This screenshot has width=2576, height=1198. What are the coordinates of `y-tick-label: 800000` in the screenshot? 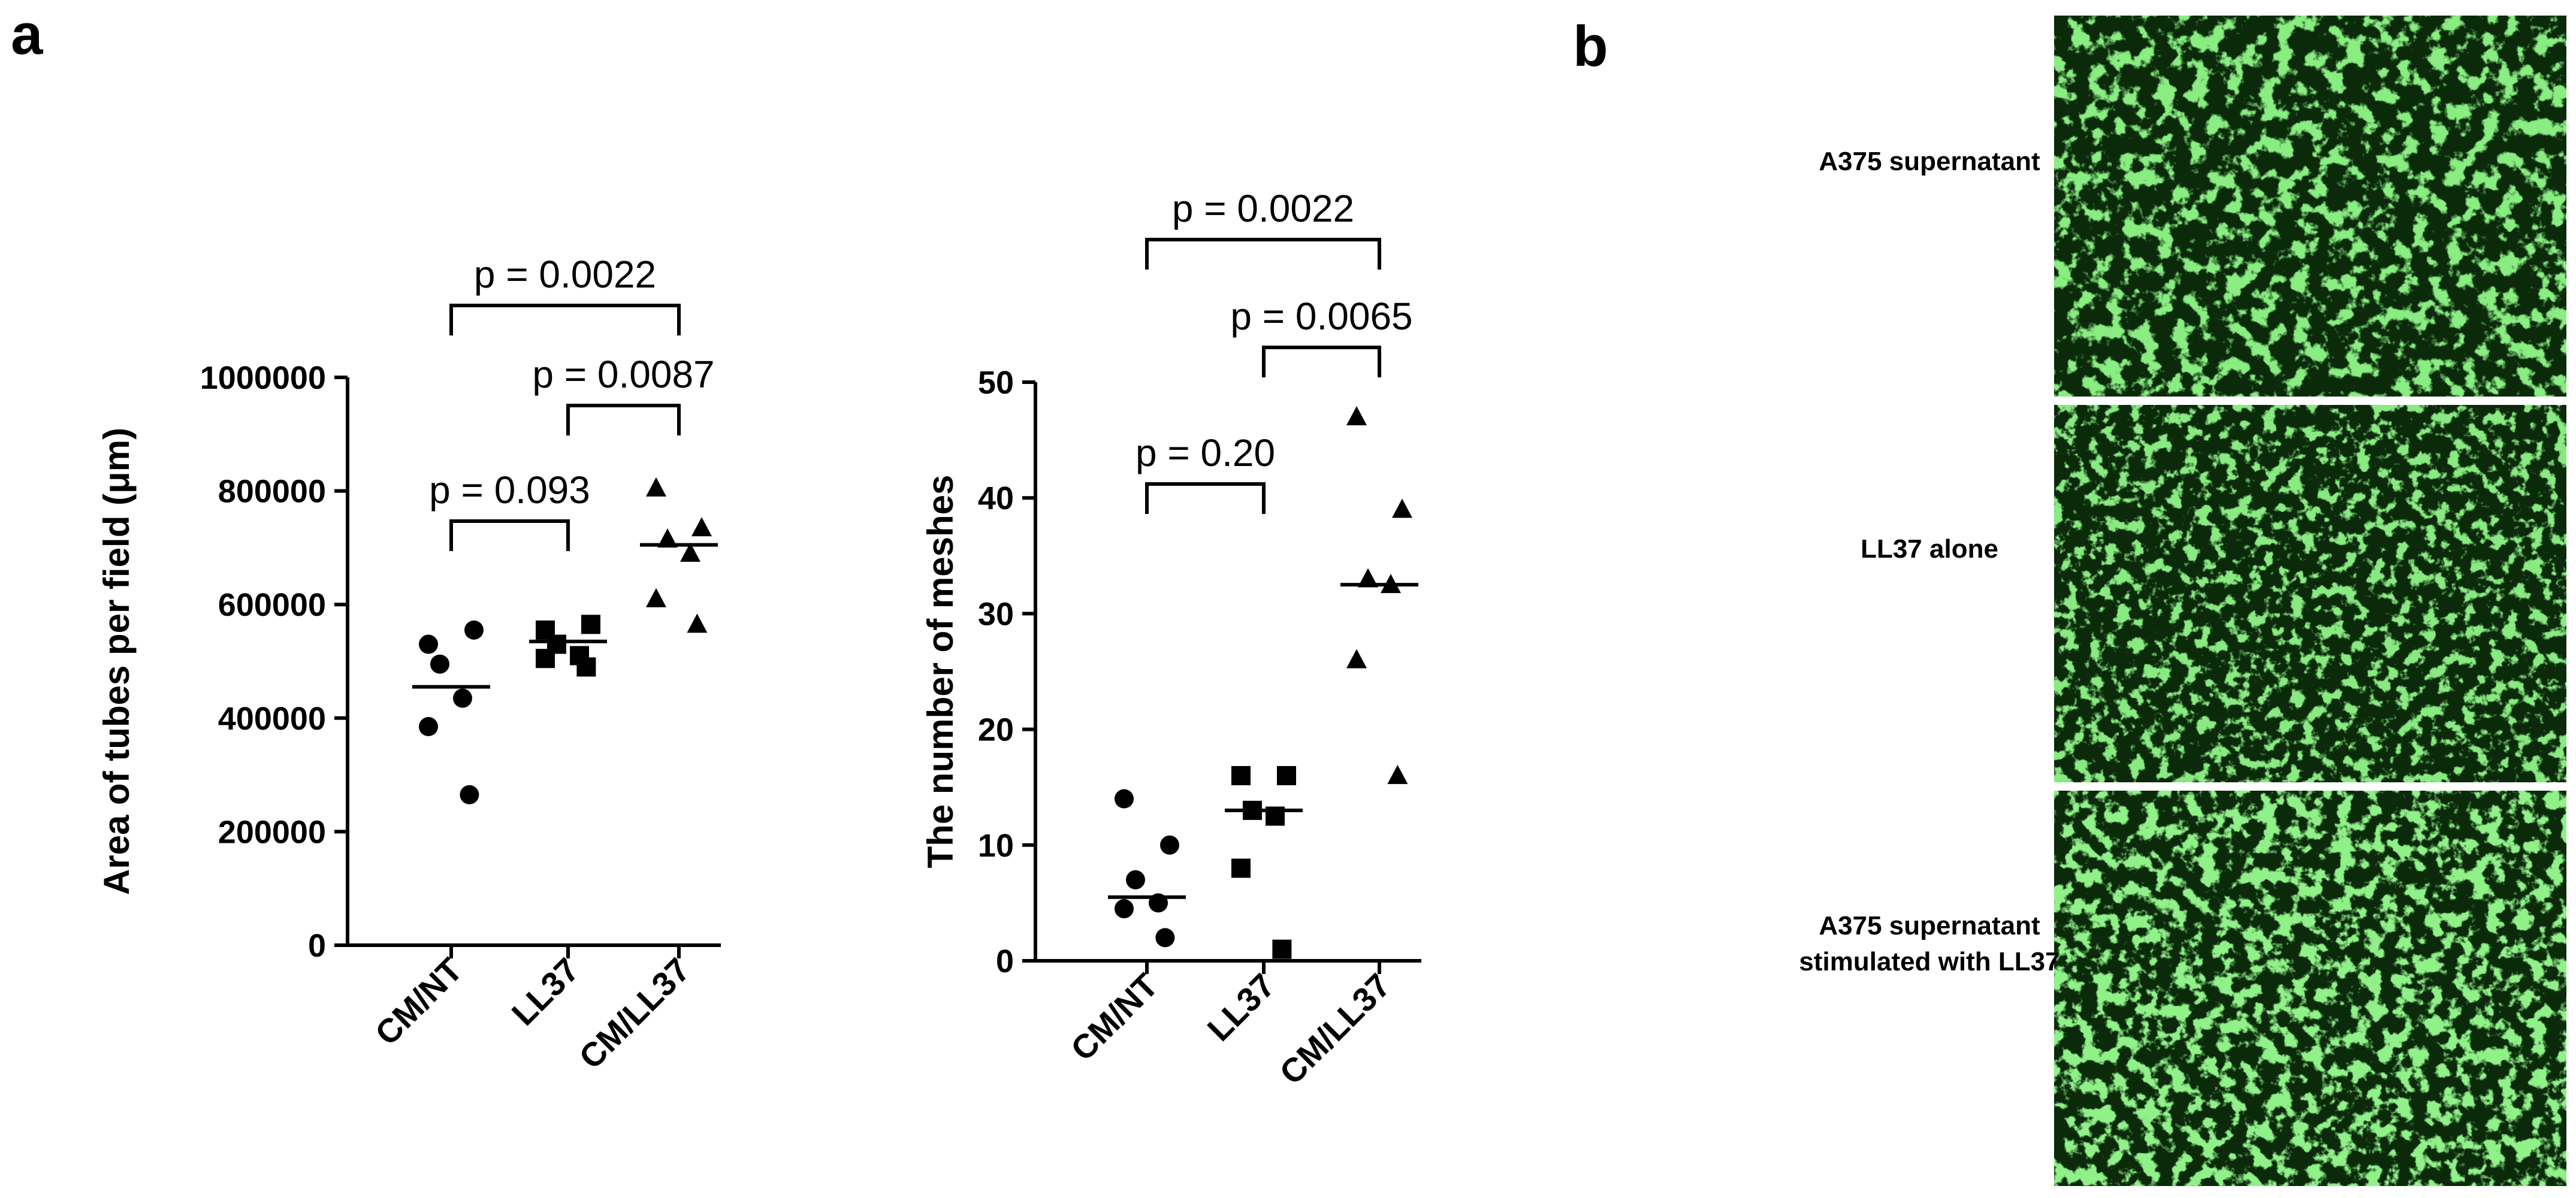 It's located at (272, 492).